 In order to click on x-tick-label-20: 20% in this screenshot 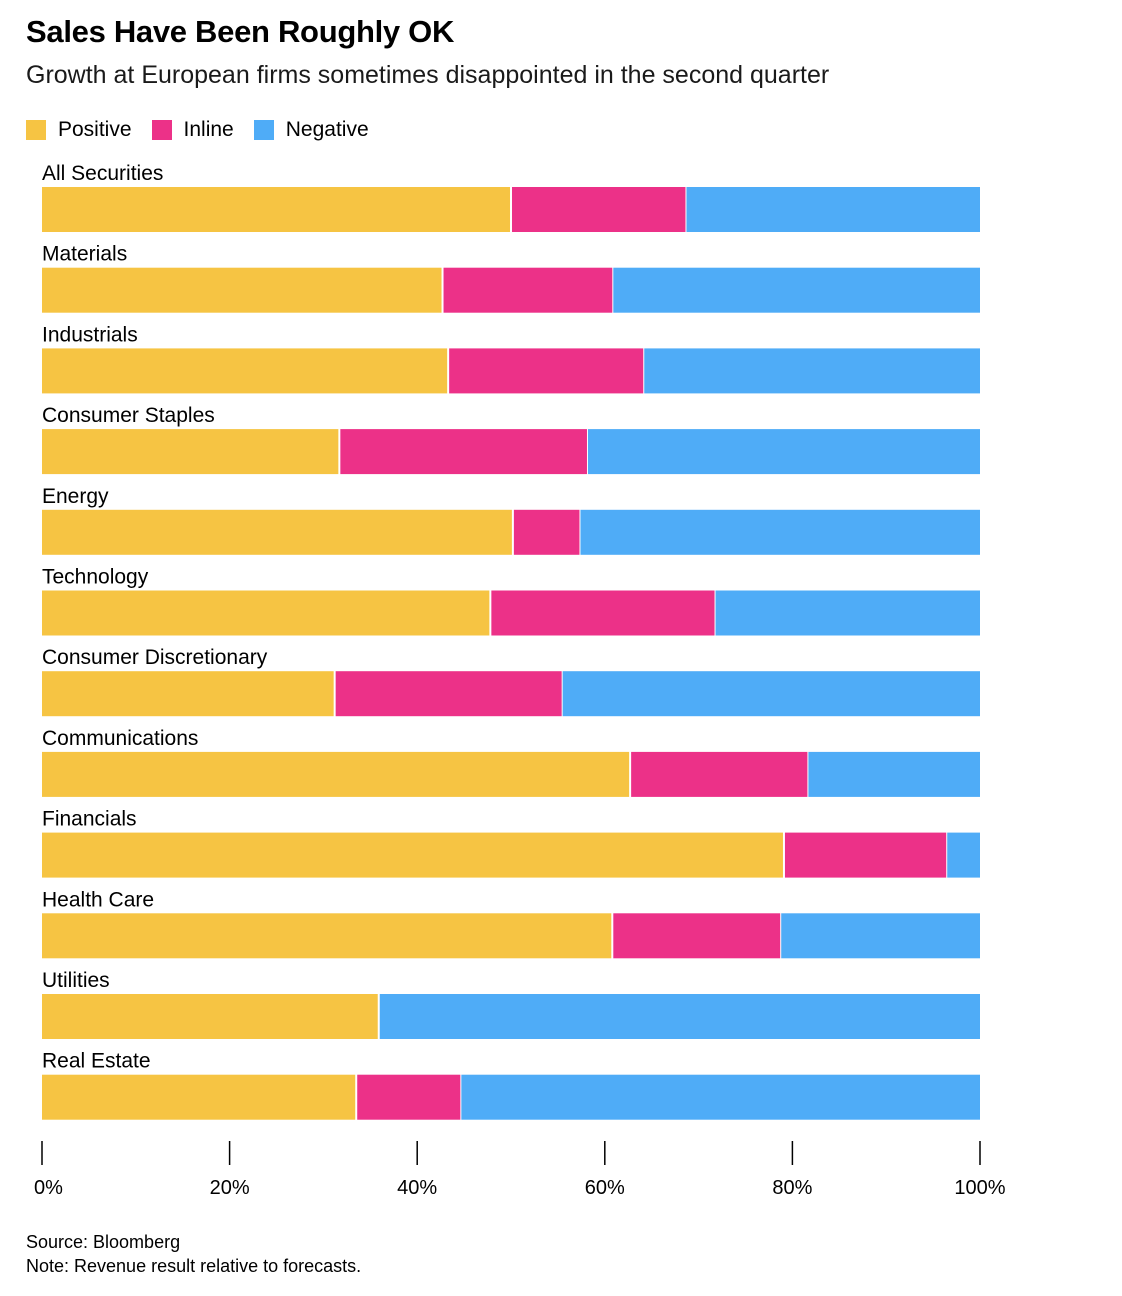, I will do `click(230, 1188)`.